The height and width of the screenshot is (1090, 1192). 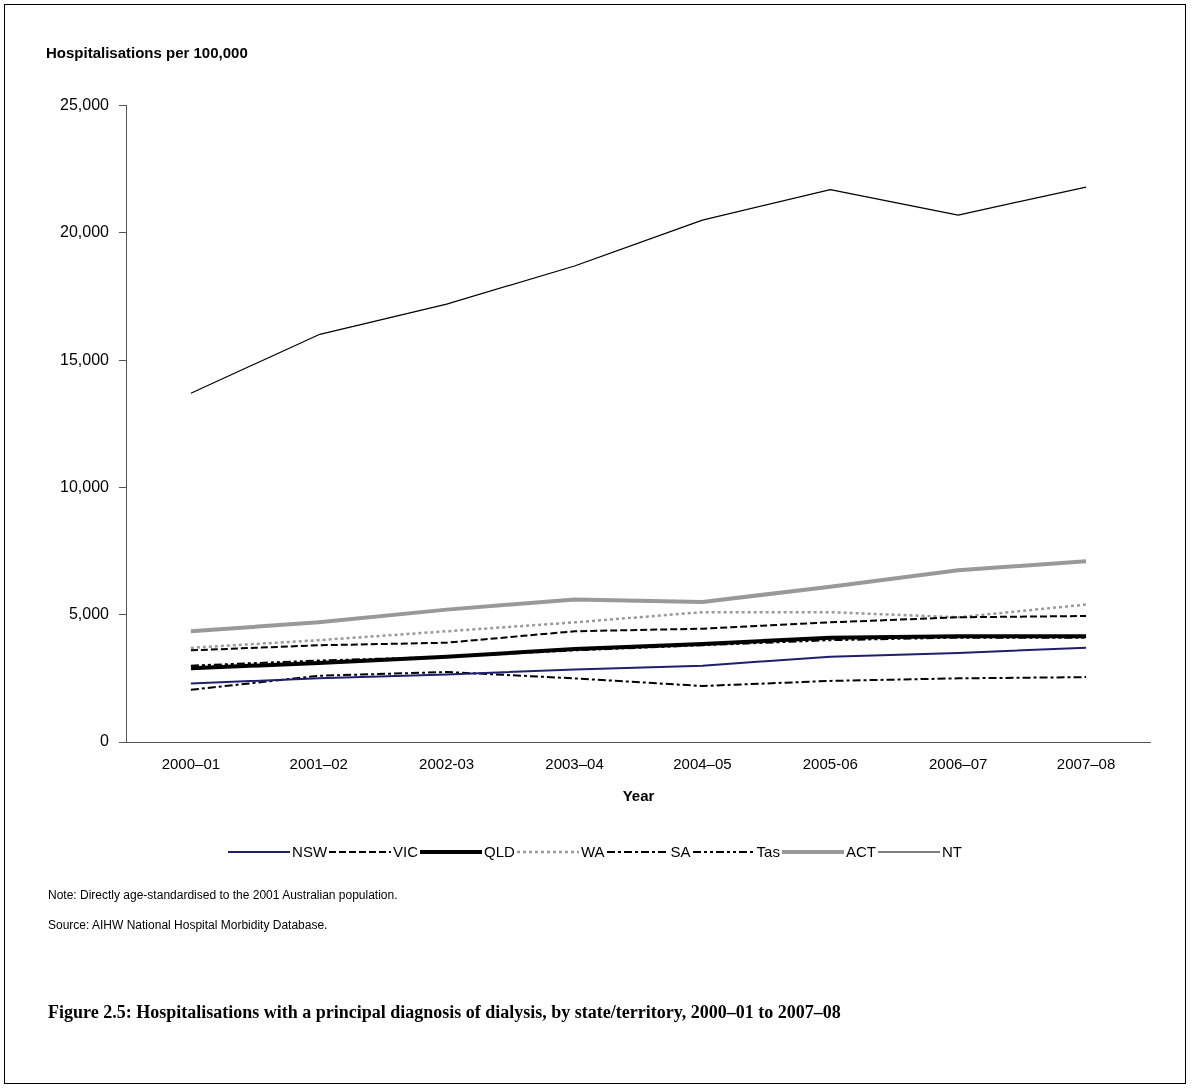 What do you see at coordinates (147, 52) in the screenshot?
I see `y-axis-title: Hospitalisations per 100,000` at bounding box center [147, 52].